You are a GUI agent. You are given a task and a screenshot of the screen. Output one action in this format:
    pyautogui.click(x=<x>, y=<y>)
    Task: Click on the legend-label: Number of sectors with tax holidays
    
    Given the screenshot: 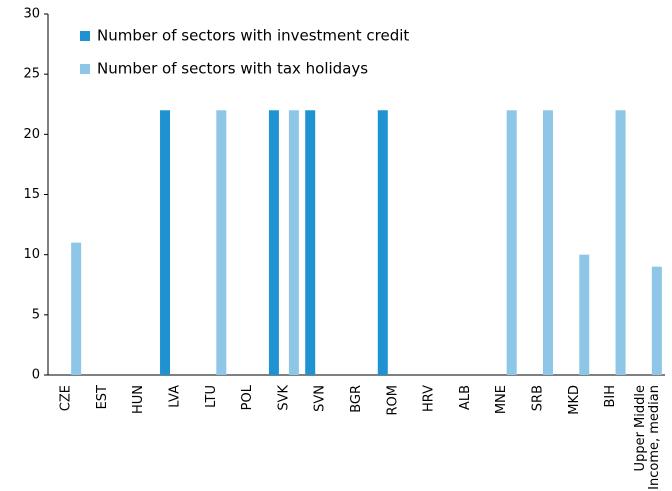 What is the action you would take?
    pyautogui.click(x=232, y=69)
    